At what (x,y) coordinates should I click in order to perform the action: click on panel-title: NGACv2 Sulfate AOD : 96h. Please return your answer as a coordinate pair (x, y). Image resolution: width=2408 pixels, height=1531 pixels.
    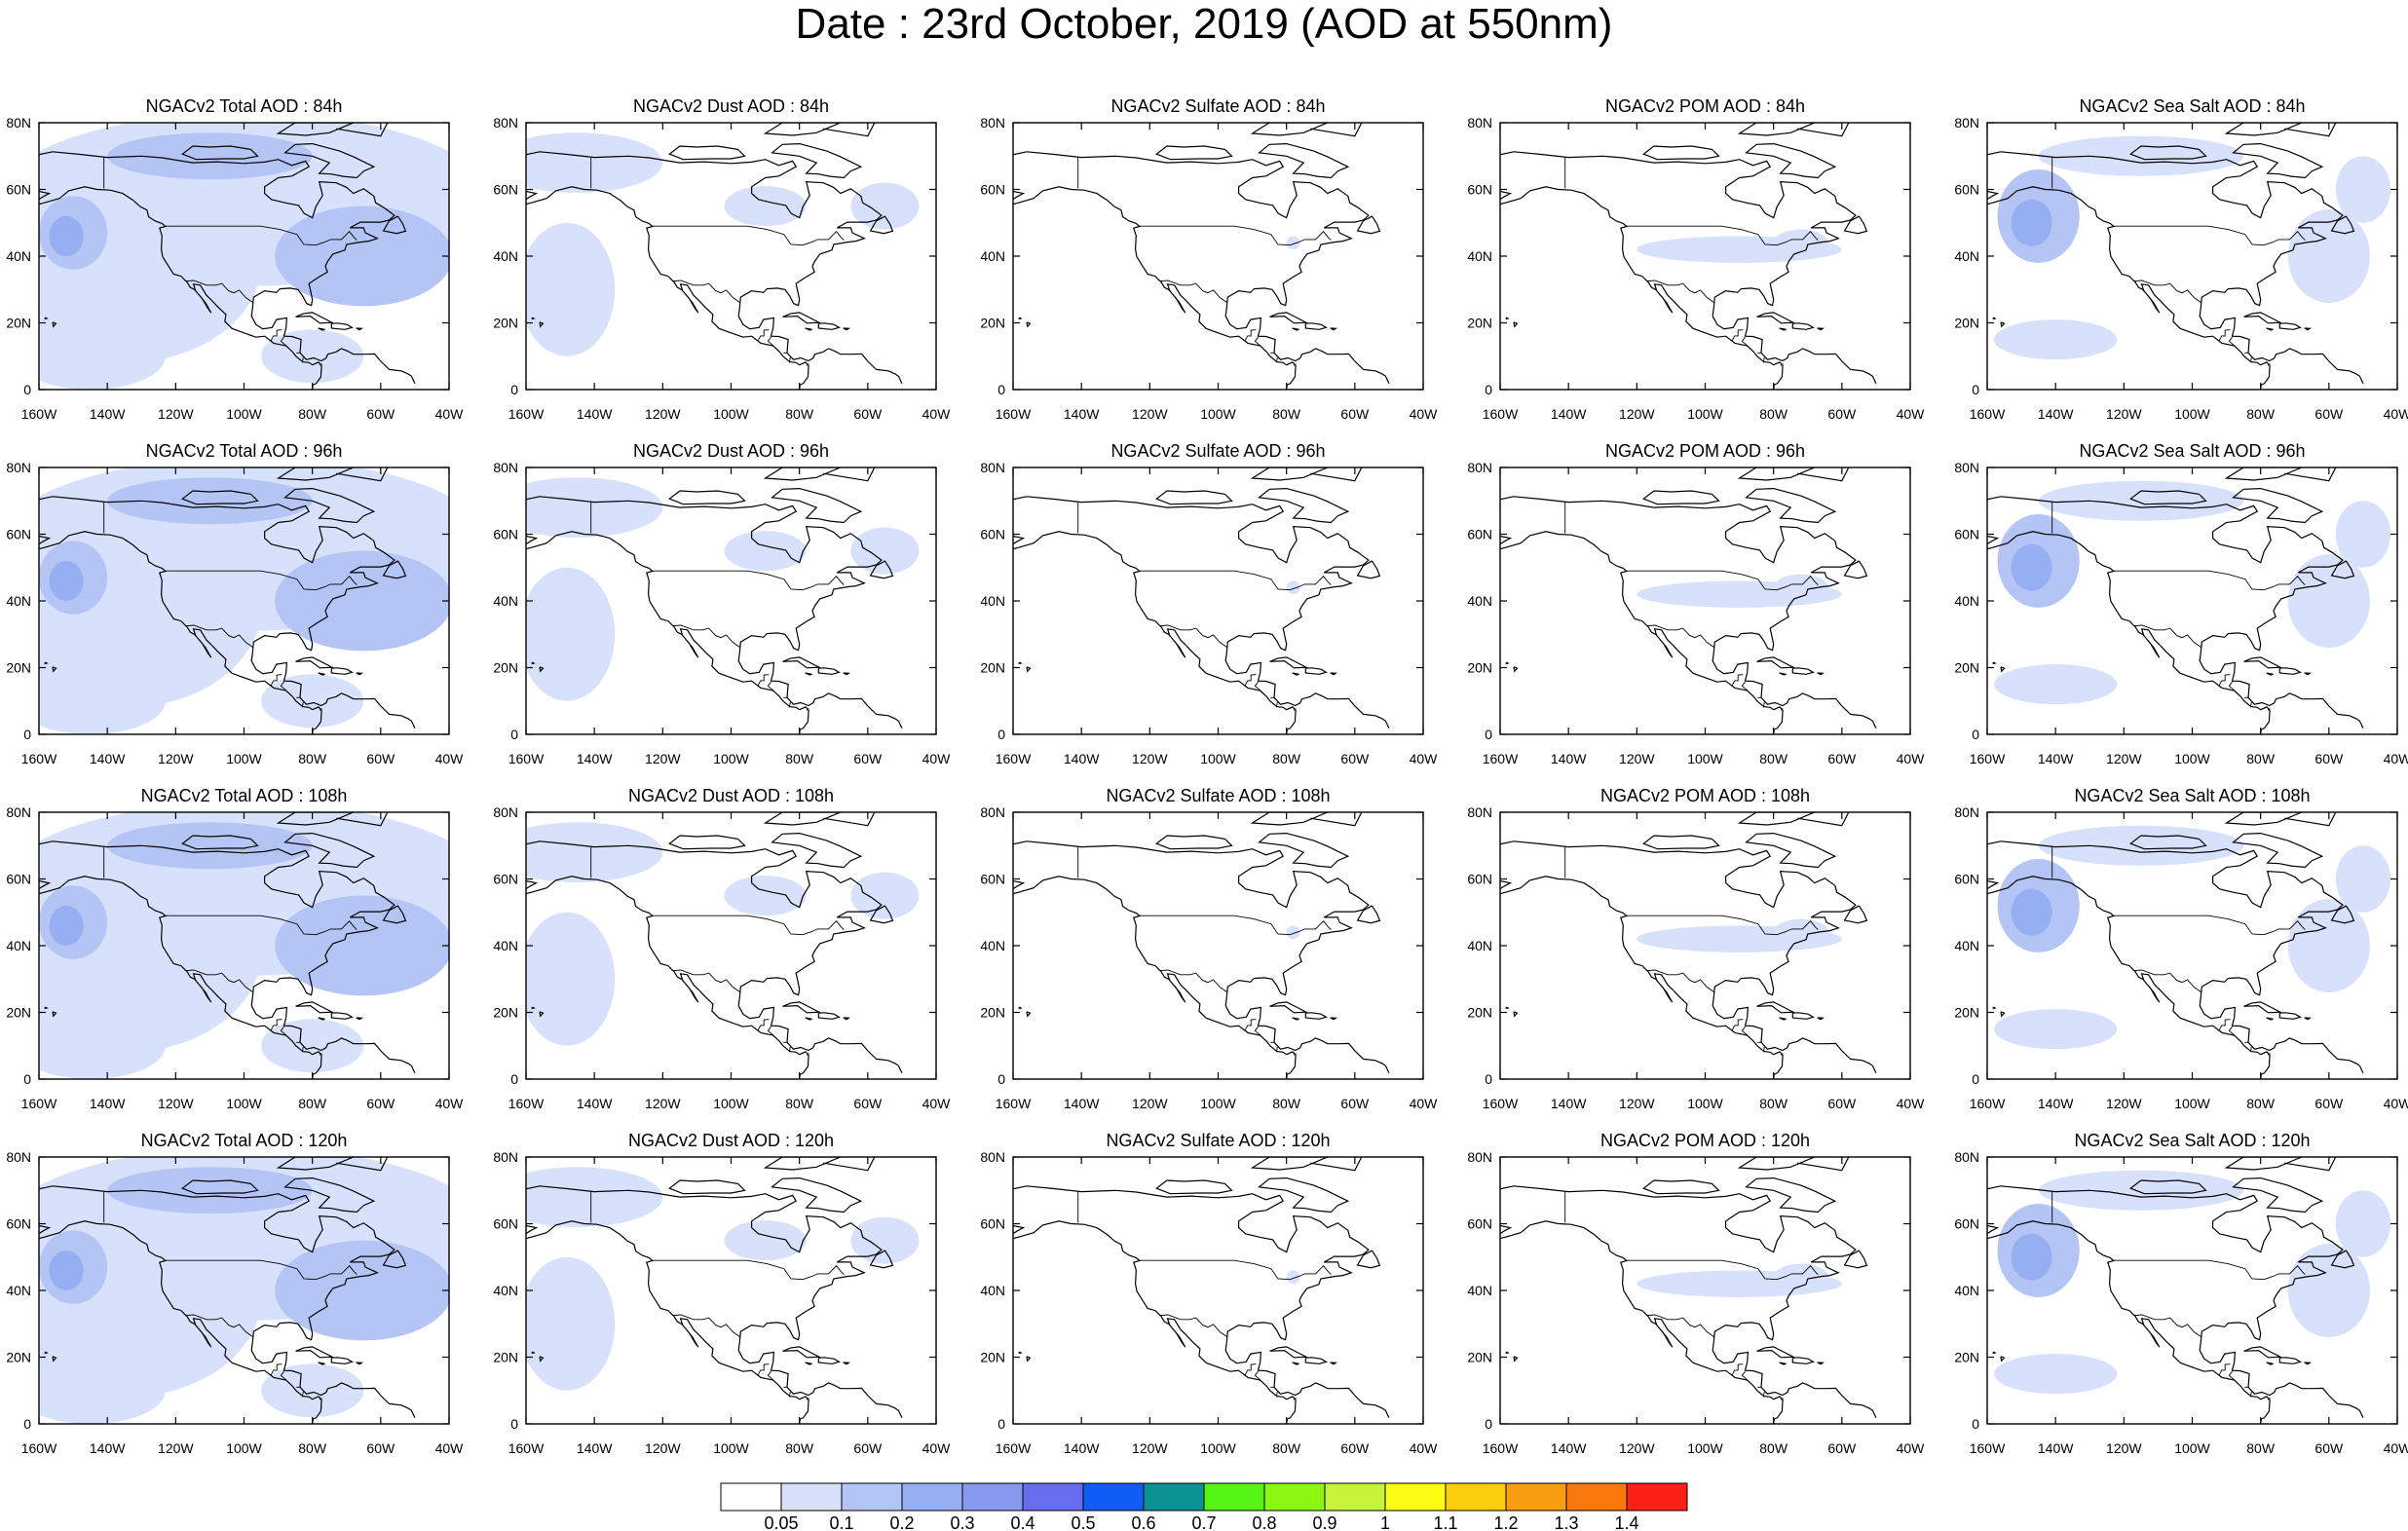
    Looking at the image, I should click on (1217, 451).